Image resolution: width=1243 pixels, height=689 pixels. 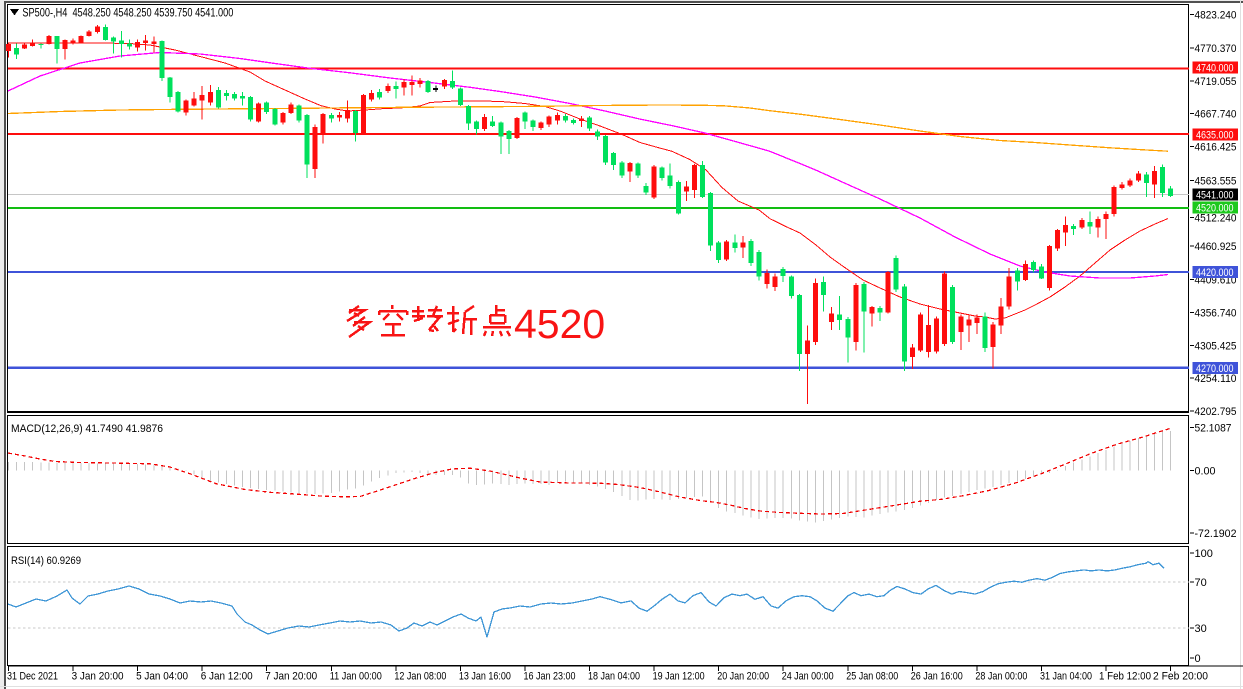 What do you see at coordinates (1216, 346) in the screenshot?
I see `svg-text: 4305.425` at bounding box center [1216, 346].